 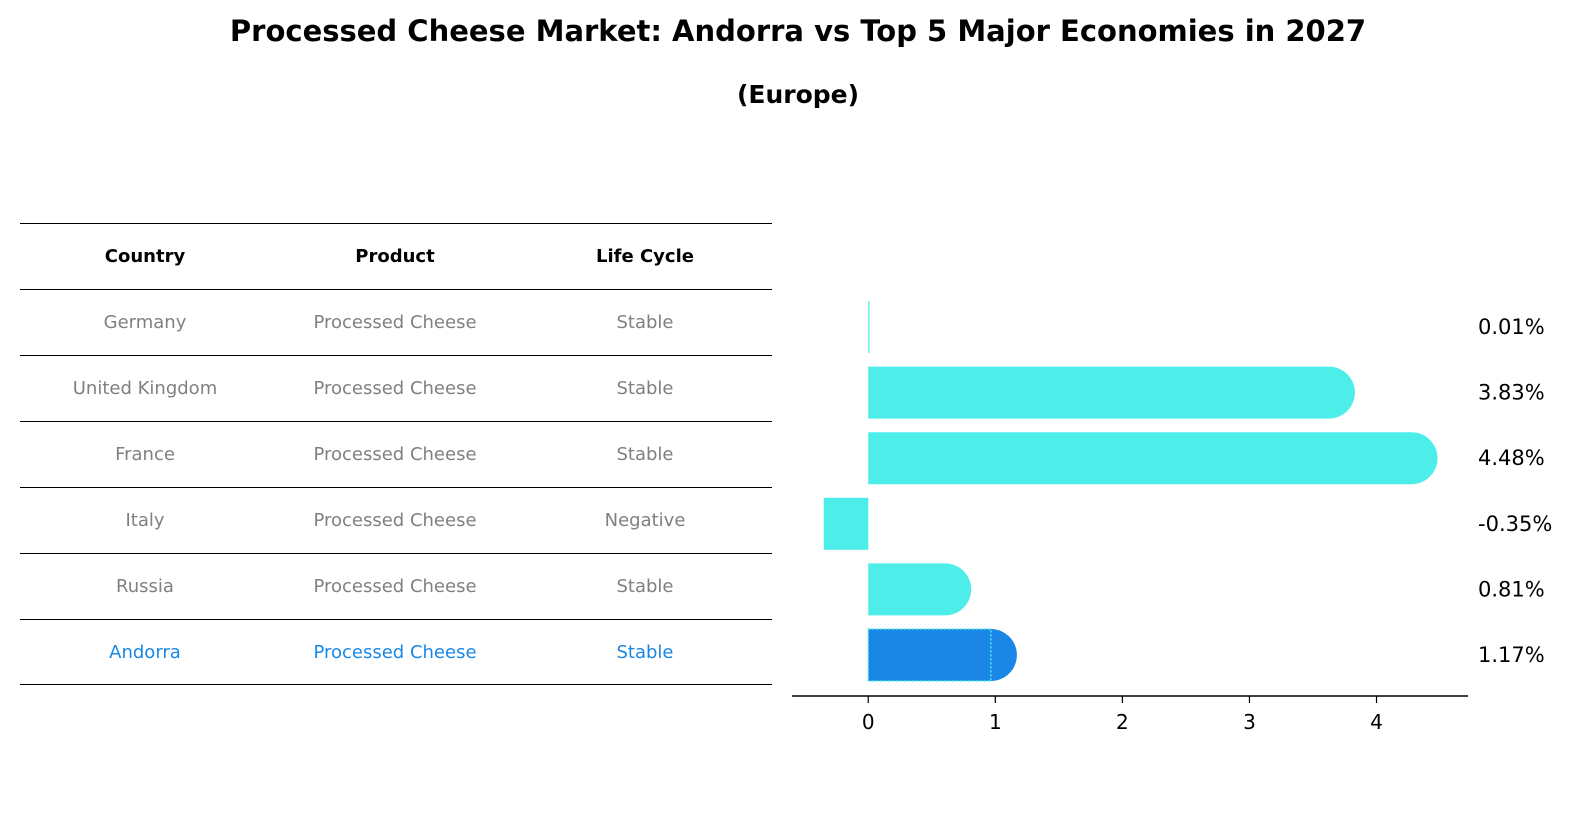 I want to click on value-label-italy: -0.35%, so click(x=1515, y=524).